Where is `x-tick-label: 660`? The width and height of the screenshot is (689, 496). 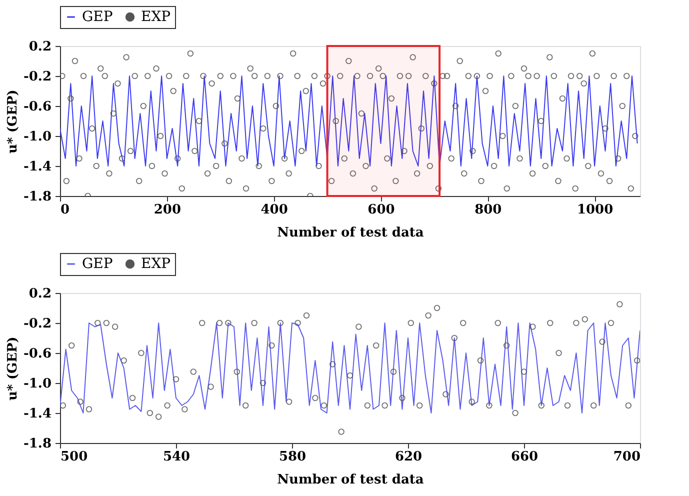 x-tick-label: 660 is located at coordinates (524, 457).